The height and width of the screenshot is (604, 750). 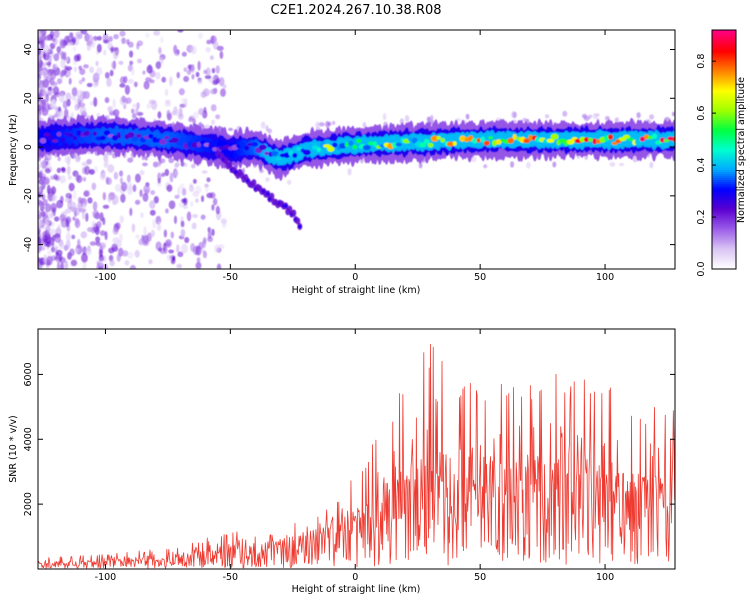 I want to click on x-tick-label: 0, so click(x=355, y=277).